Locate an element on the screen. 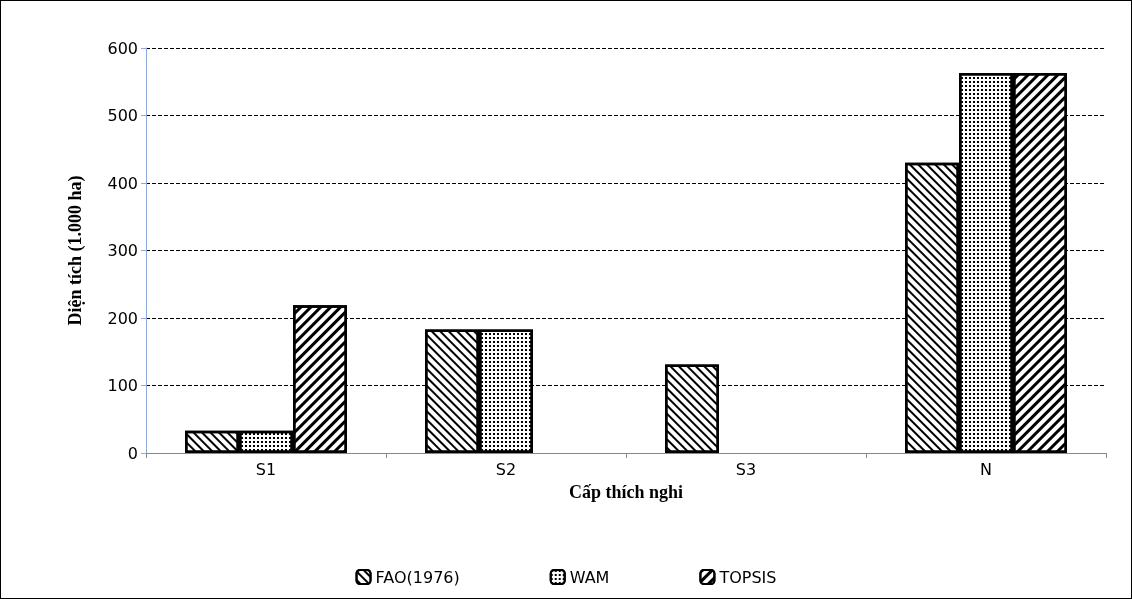 This screenshot has height=599, width=1132. legend-label: FAO(1976) is located at coordinates (417, 577).